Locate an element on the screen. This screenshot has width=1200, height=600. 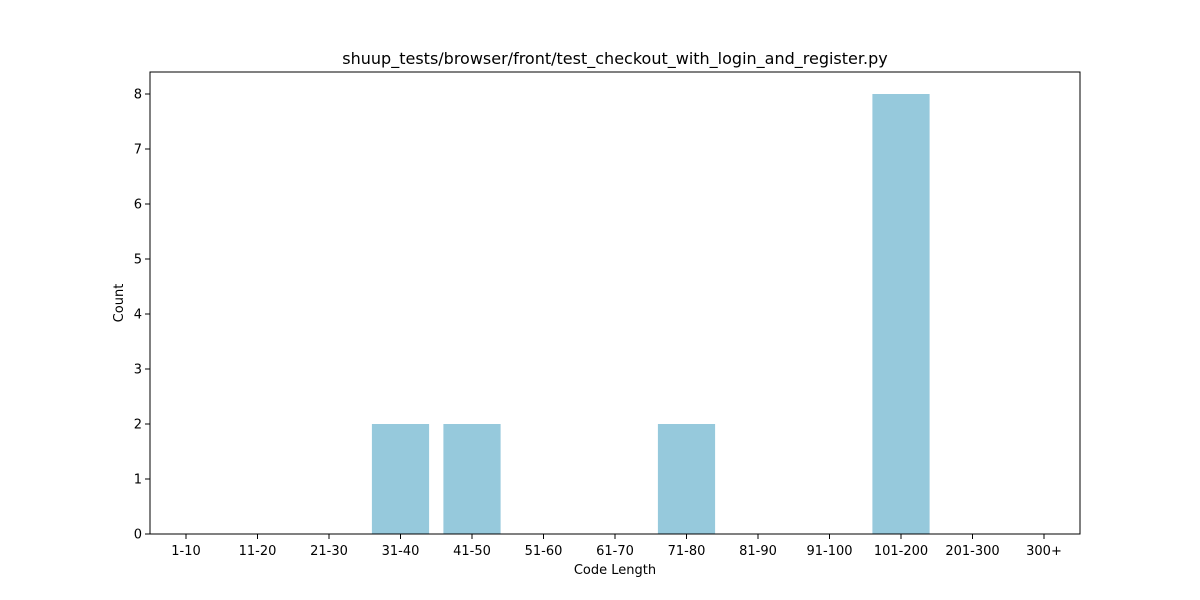
x-tick-label: 300+ is located at coordinates (1044, 551).